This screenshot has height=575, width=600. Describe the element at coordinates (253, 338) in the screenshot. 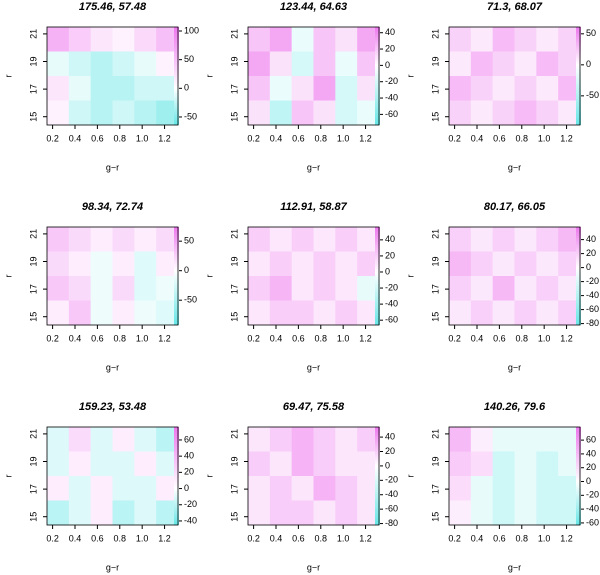

I see `x-tick-label: 0.2` at that location.